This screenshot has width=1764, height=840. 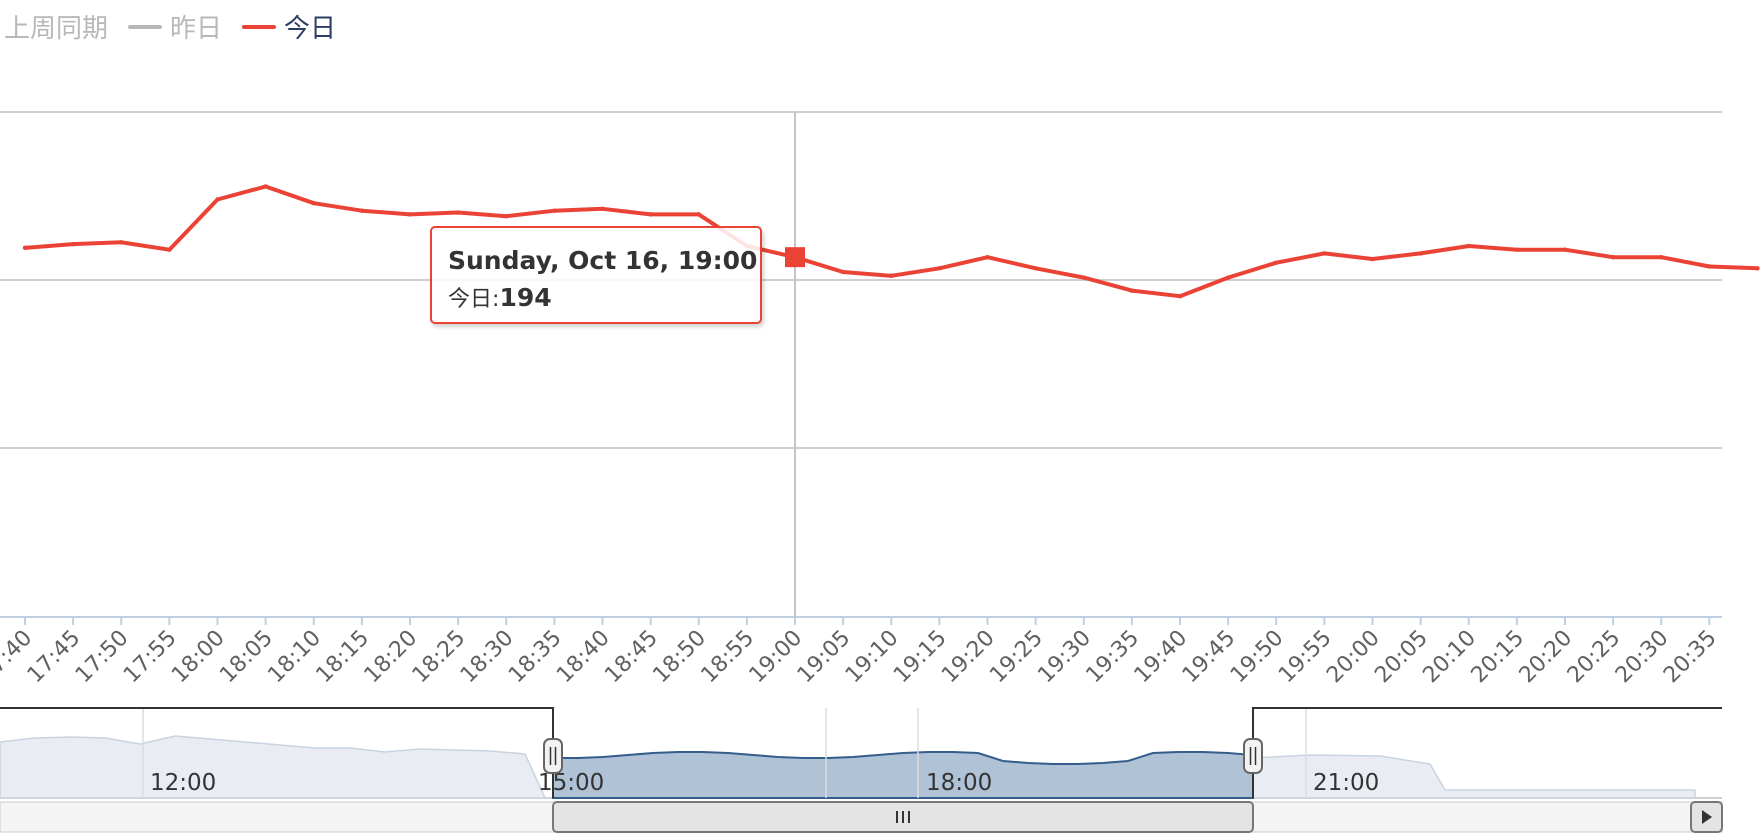 I want to click on x-tick-label: 19:55, so click(x=1305, y=657).